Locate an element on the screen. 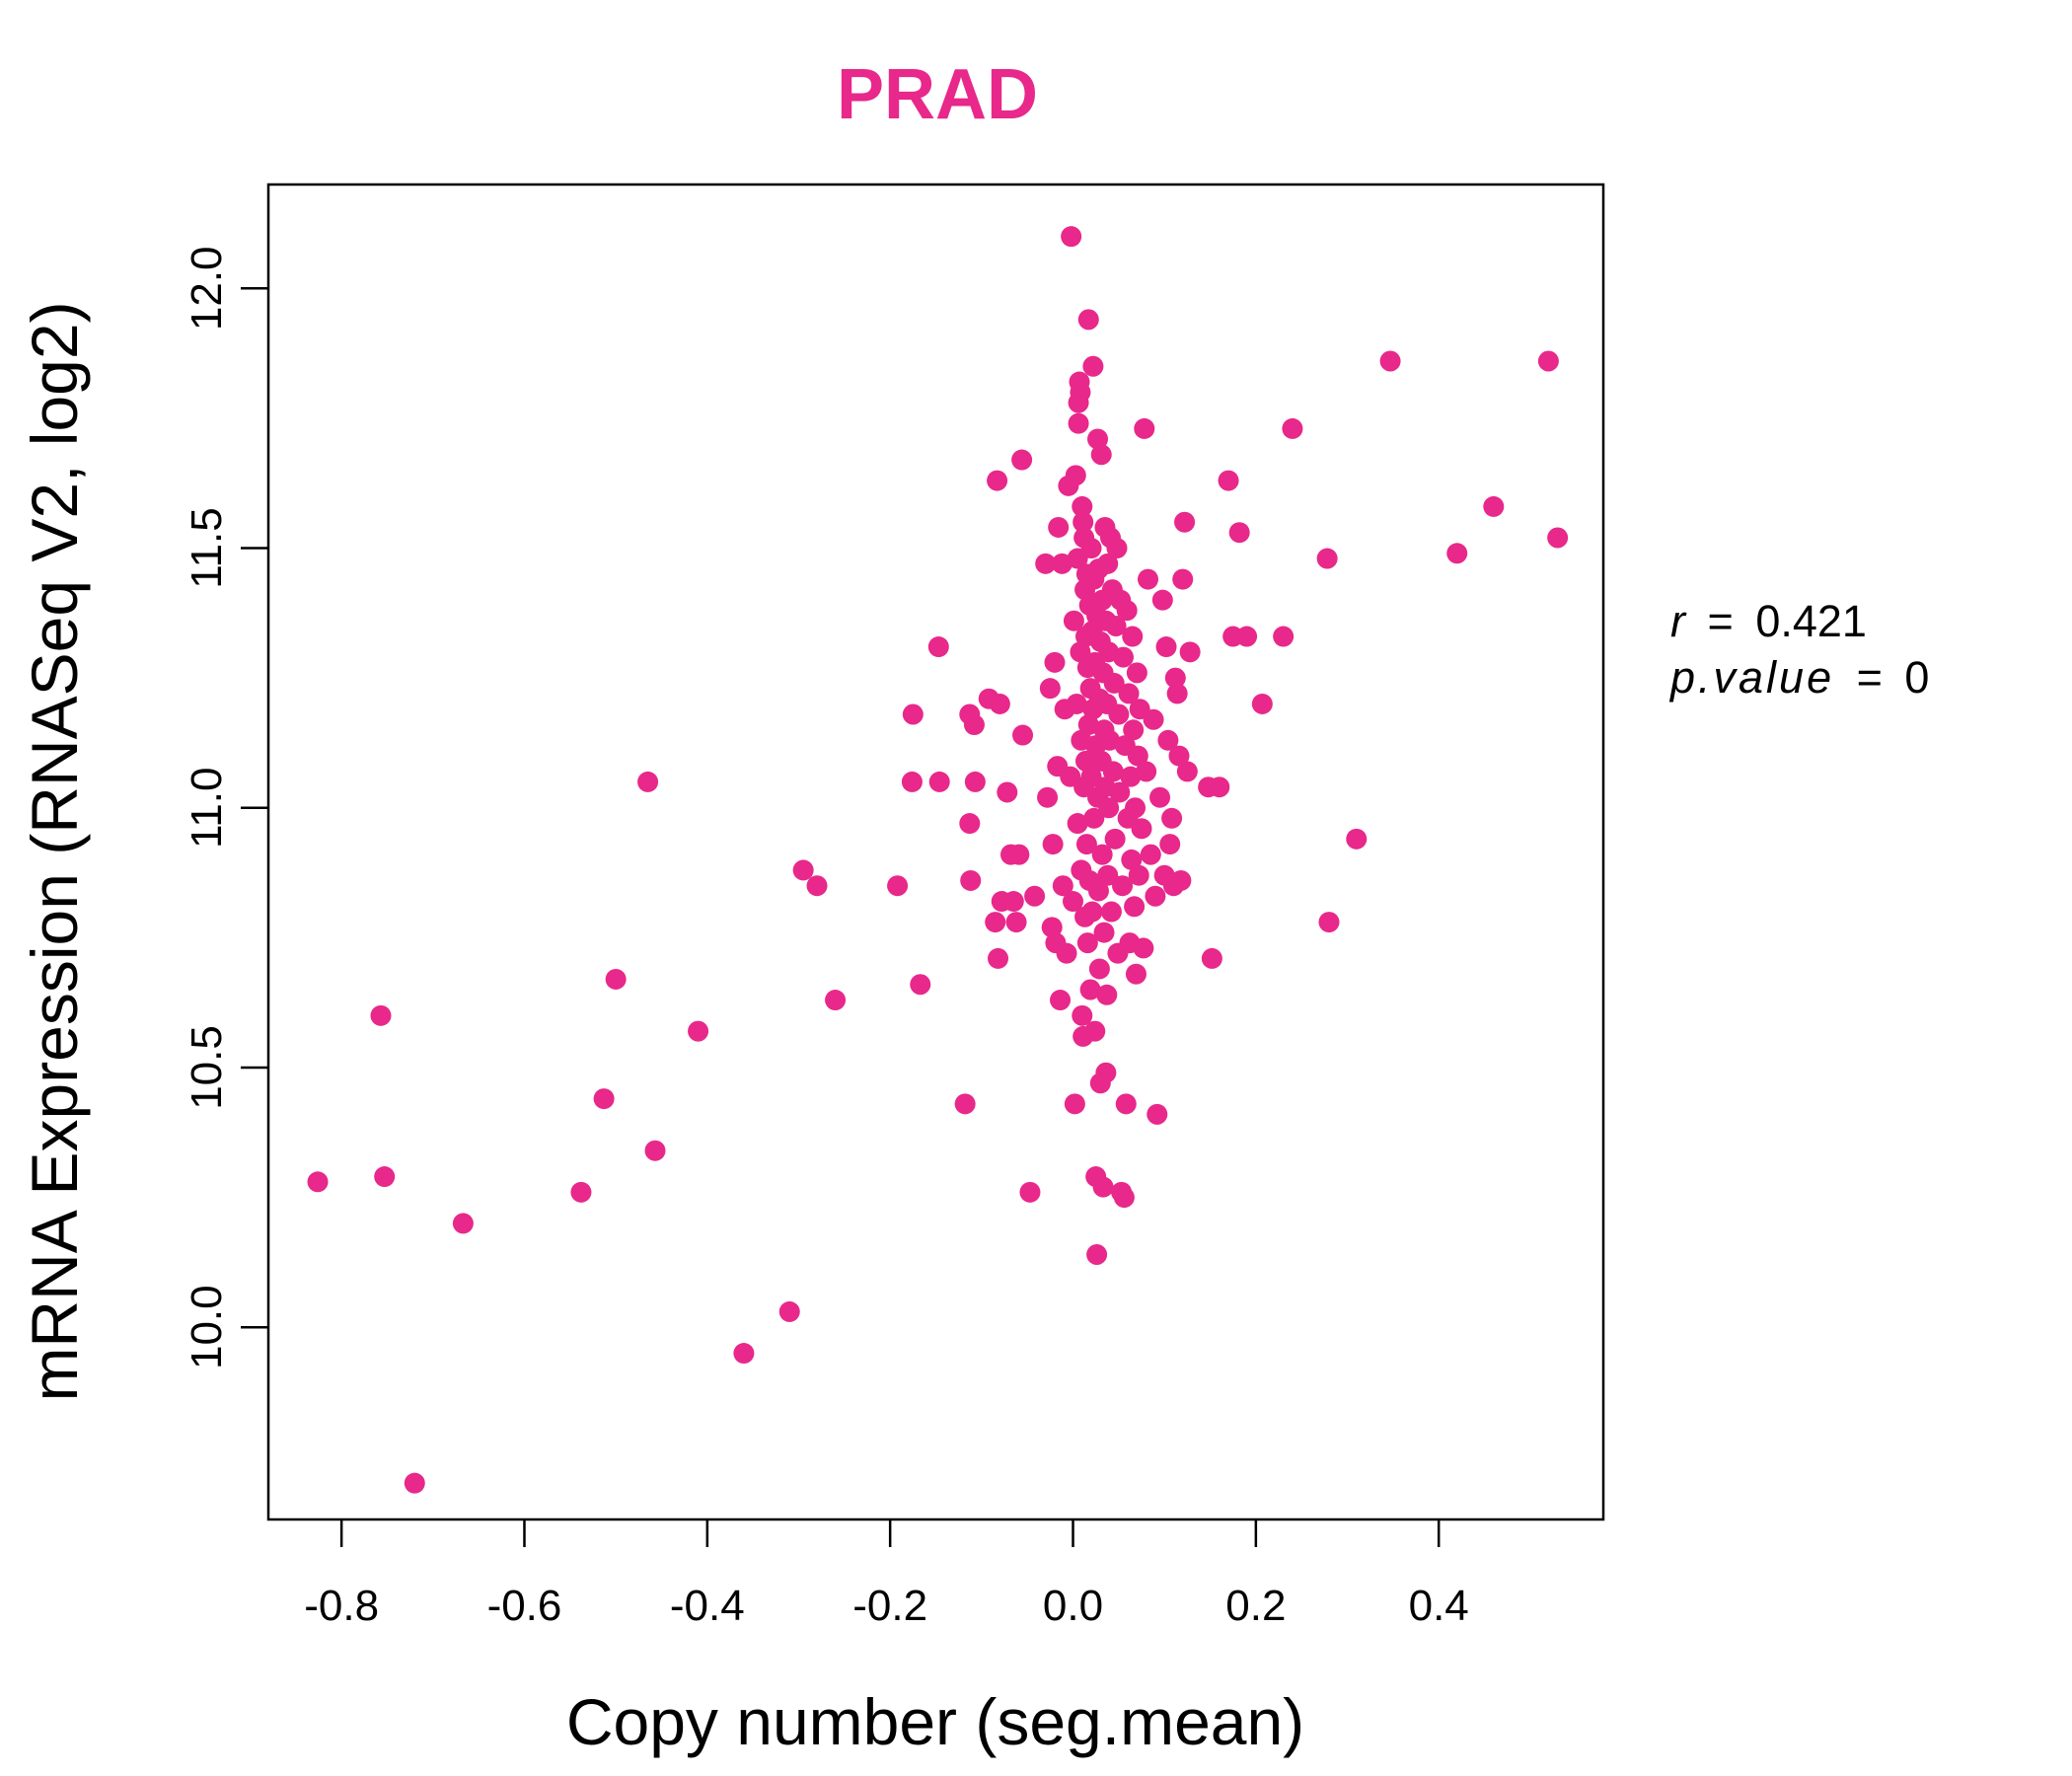  r-stat: r = 0.421 is located at coordinates (1769, 621).